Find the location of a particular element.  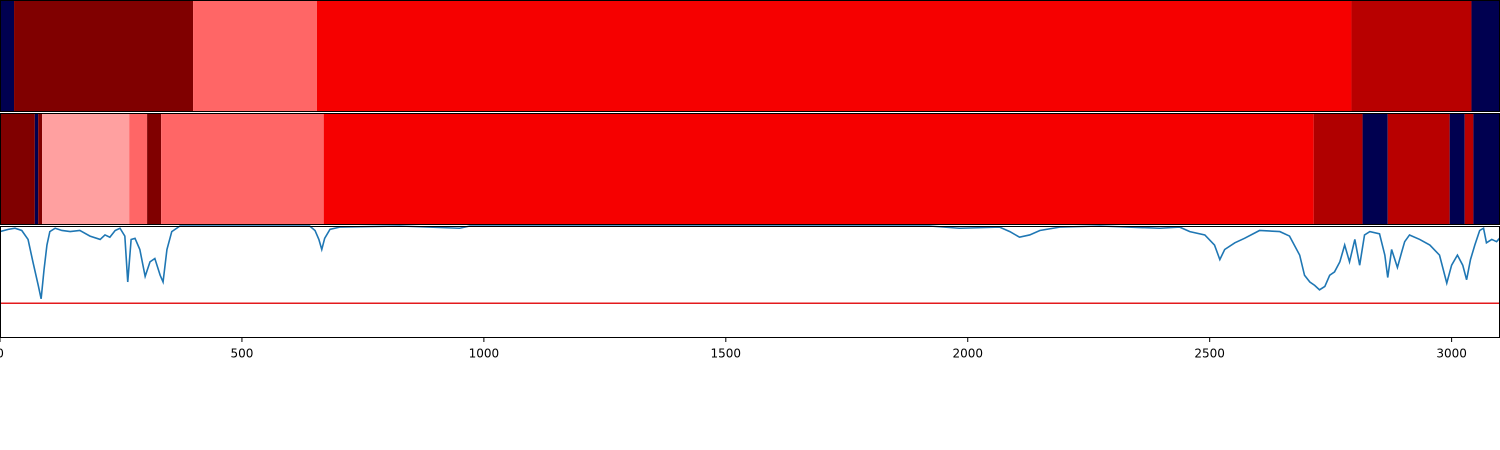

x-tick-label: 500 is located at coordinates (241, 354).